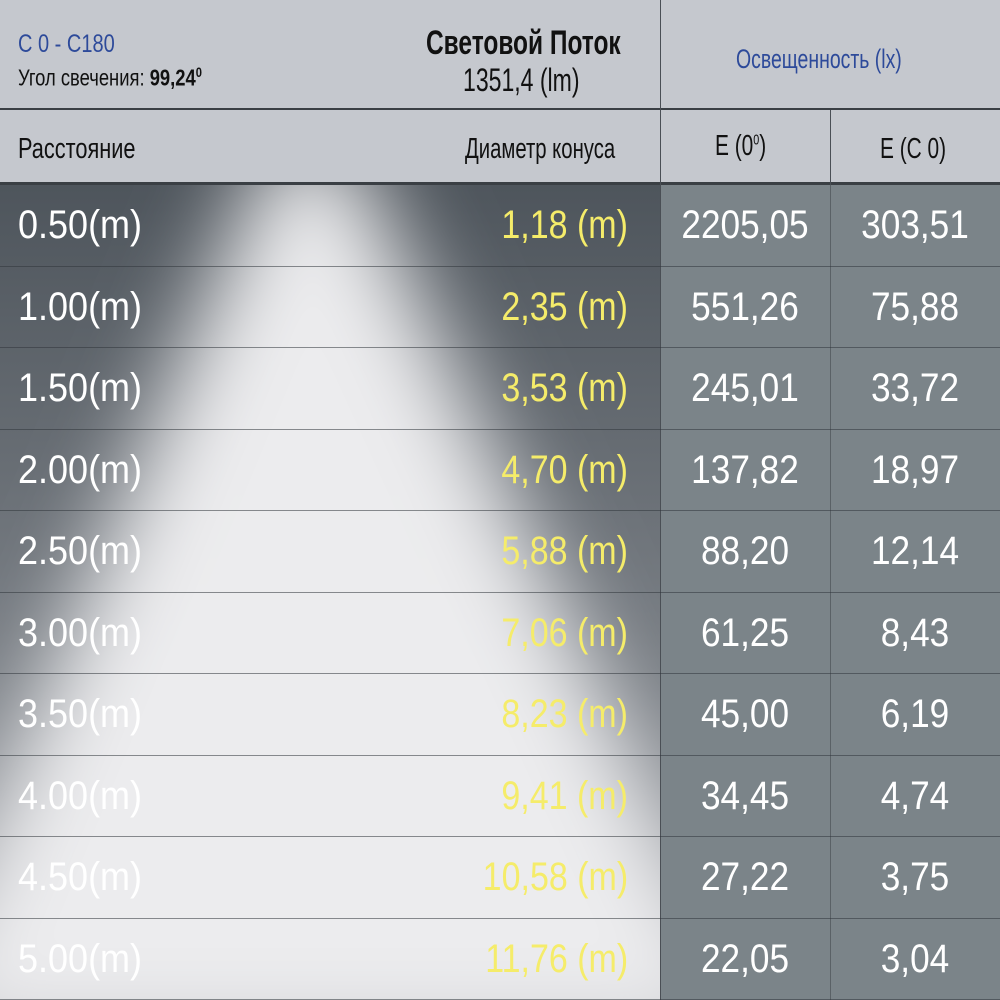 This screenshot has height=1000, width=1000. I want to click on distance-cell: 1.50(m), so click(80, 388).